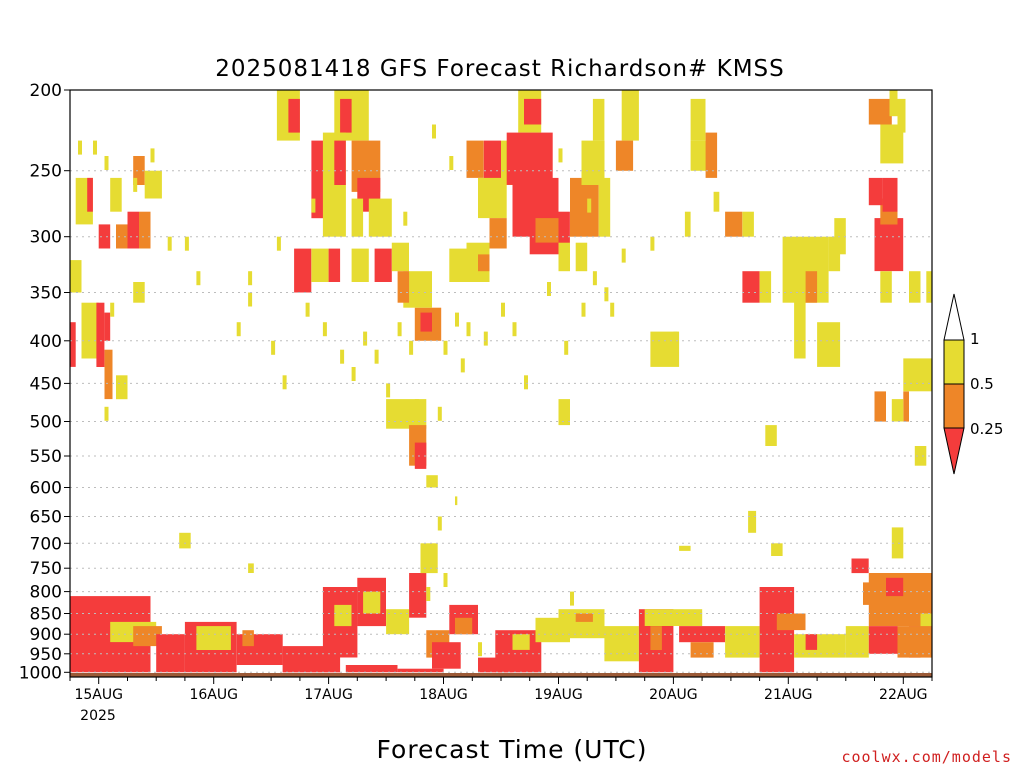 The height and width of the screenshot is (768, 1024). Describe the element at coordinates (501, 675) in the screenshot. I see `ground-layer` at that location.